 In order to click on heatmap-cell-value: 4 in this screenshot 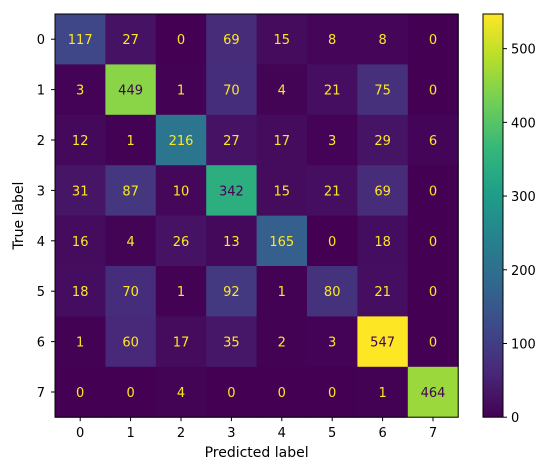, I will do `click(181, 393)`.